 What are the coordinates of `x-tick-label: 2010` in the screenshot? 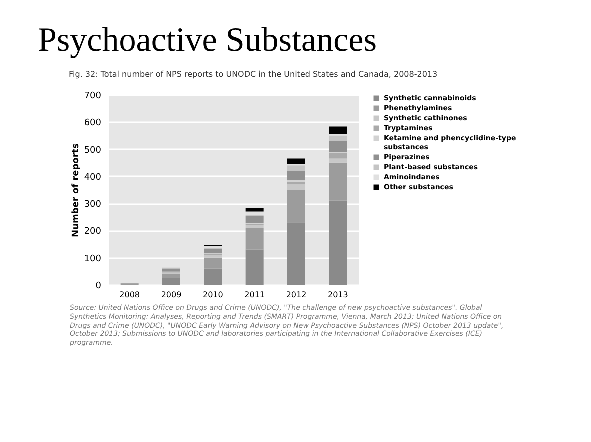 It's located at (213, 295).